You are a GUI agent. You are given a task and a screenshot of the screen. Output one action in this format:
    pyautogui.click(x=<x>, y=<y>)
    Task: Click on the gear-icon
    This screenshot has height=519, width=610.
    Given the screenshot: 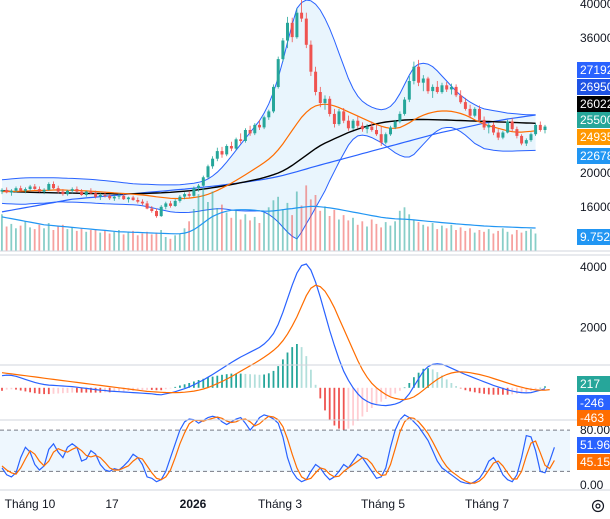 What is the action you would take?
    pyautogui.click(x=598, y=506)
    